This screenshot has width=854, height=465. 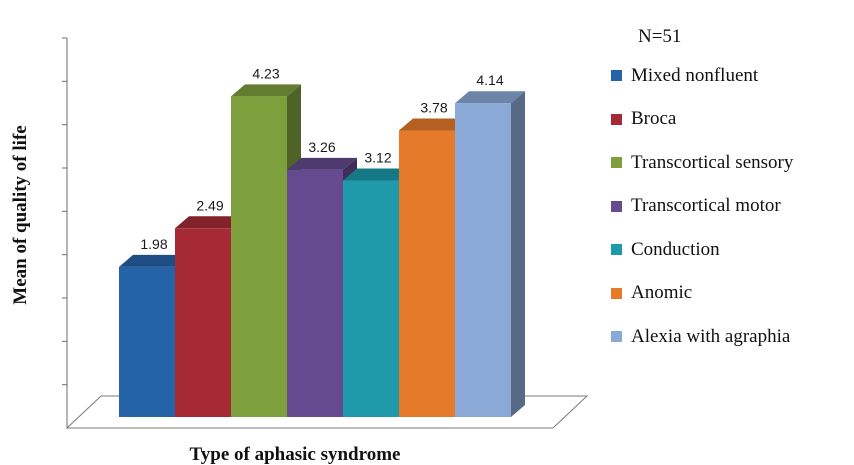 I want to click on legend-item: Alexia with agraphia, so click(x=731, y=337).